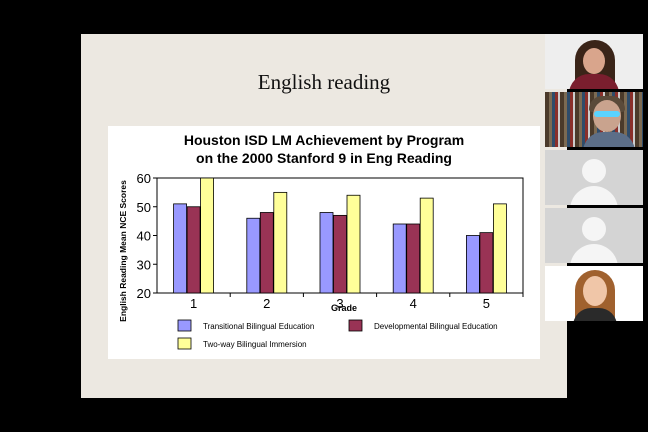 The image size is (648, 432). Describe the element at coordinates (144, 207) in the screenshot. I see `y-tick-label: 50` at that location.